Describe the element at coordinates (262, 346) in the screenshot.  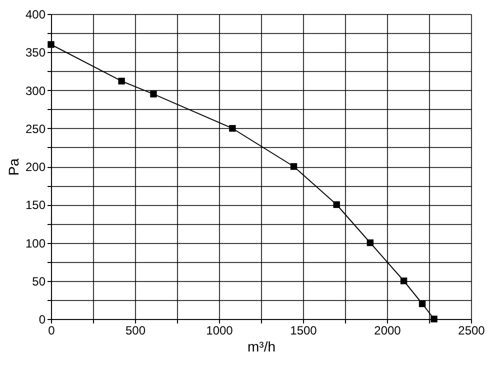
I see `x-axis-title: m³/h` at that location.